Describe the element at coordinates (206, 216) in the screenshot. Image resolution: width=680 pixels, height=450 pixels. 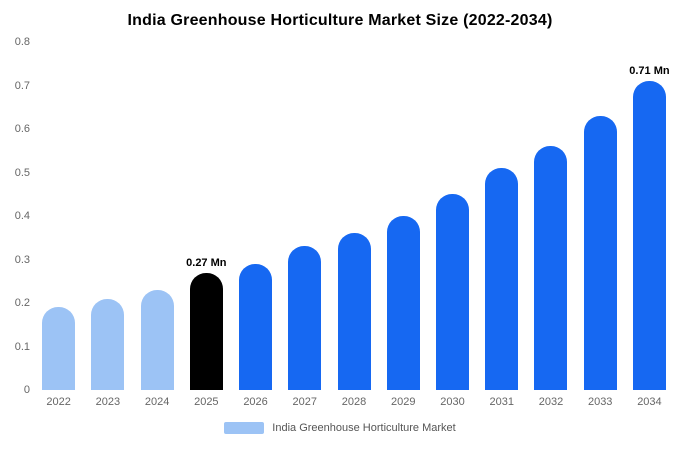
I see `bar-column: 0.27 Mn` at that location.